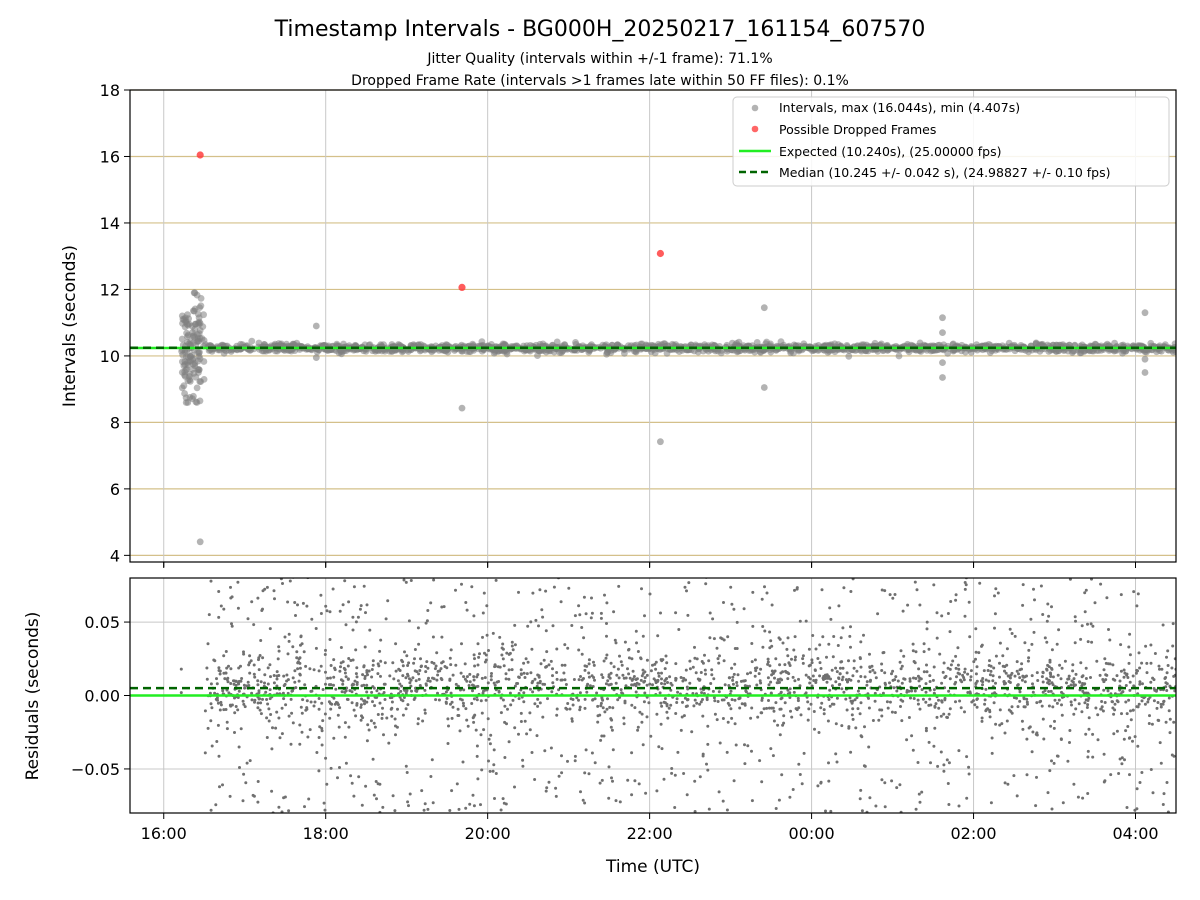 The image size is (1200, 900). Describe the element at coordinates (990, 352) in the screenshot. I see `interval-point` at that location.